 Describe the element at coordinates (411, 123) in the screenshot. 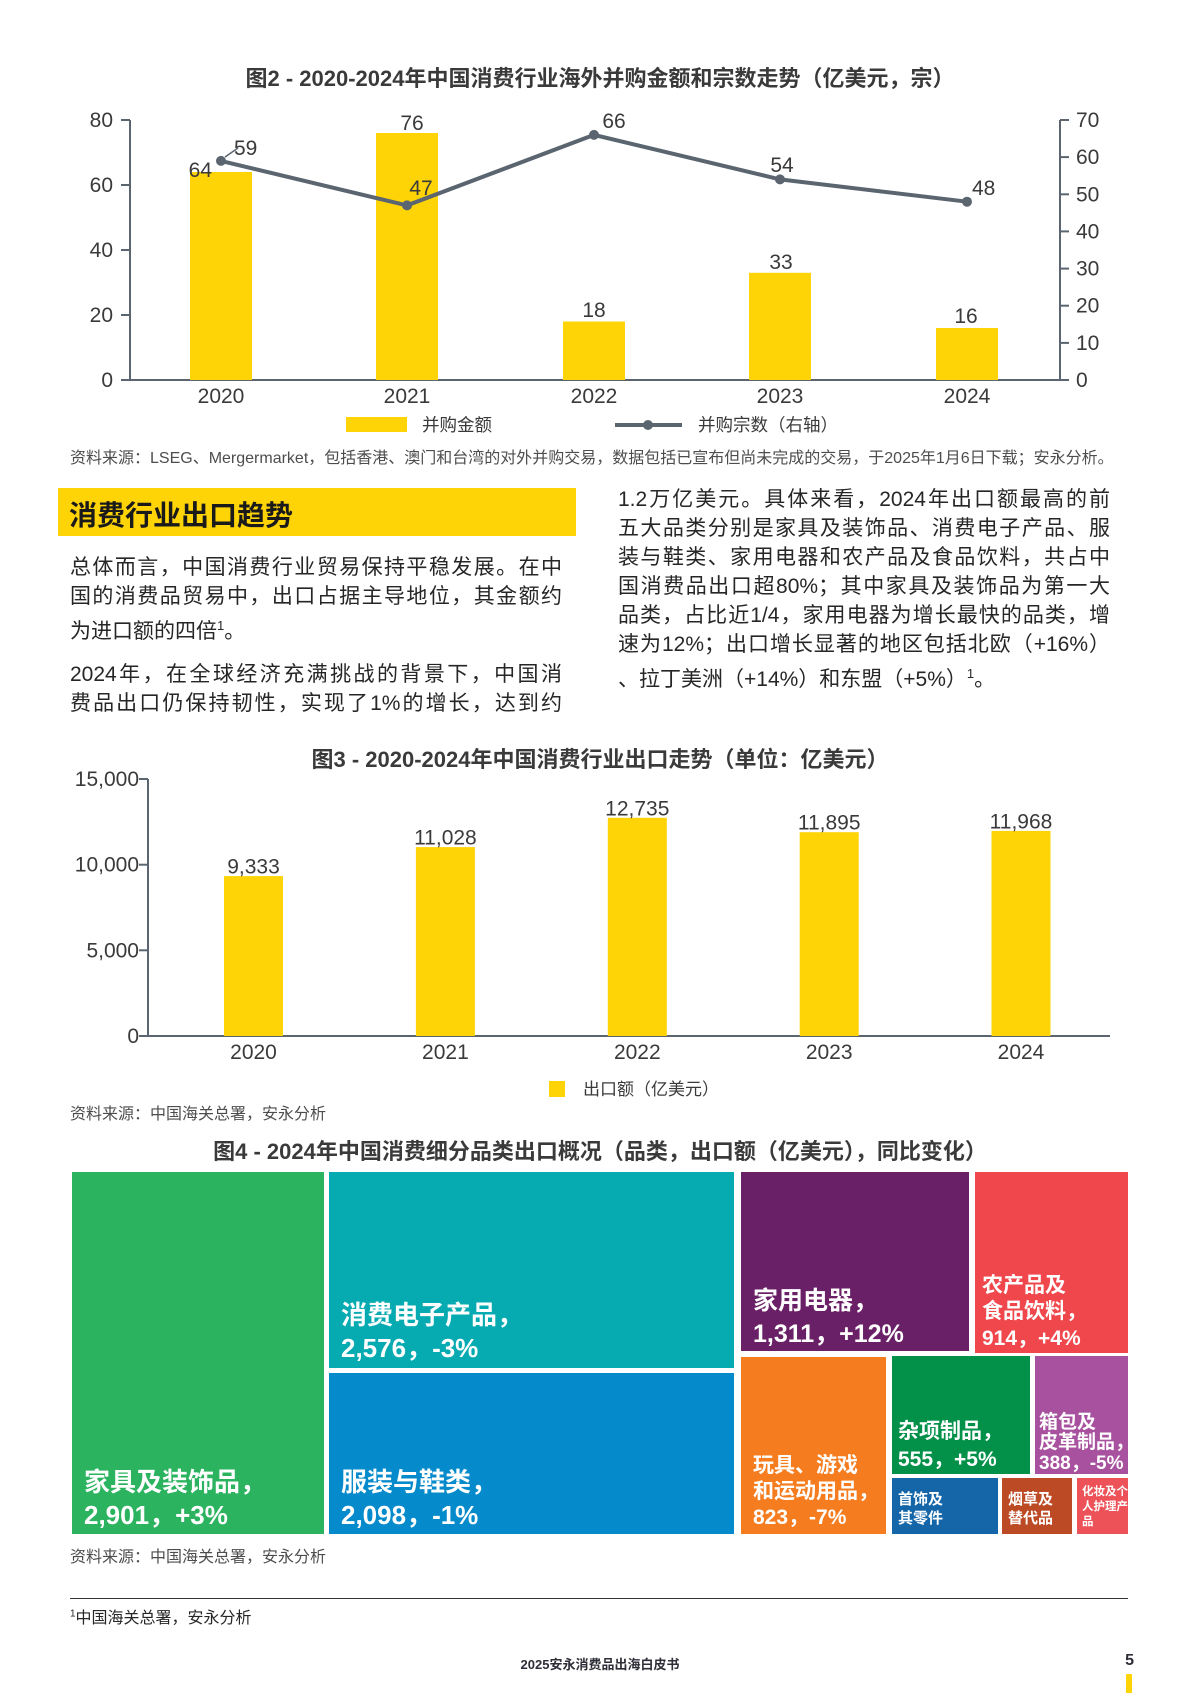

I see `svg-text: 76` at that location.